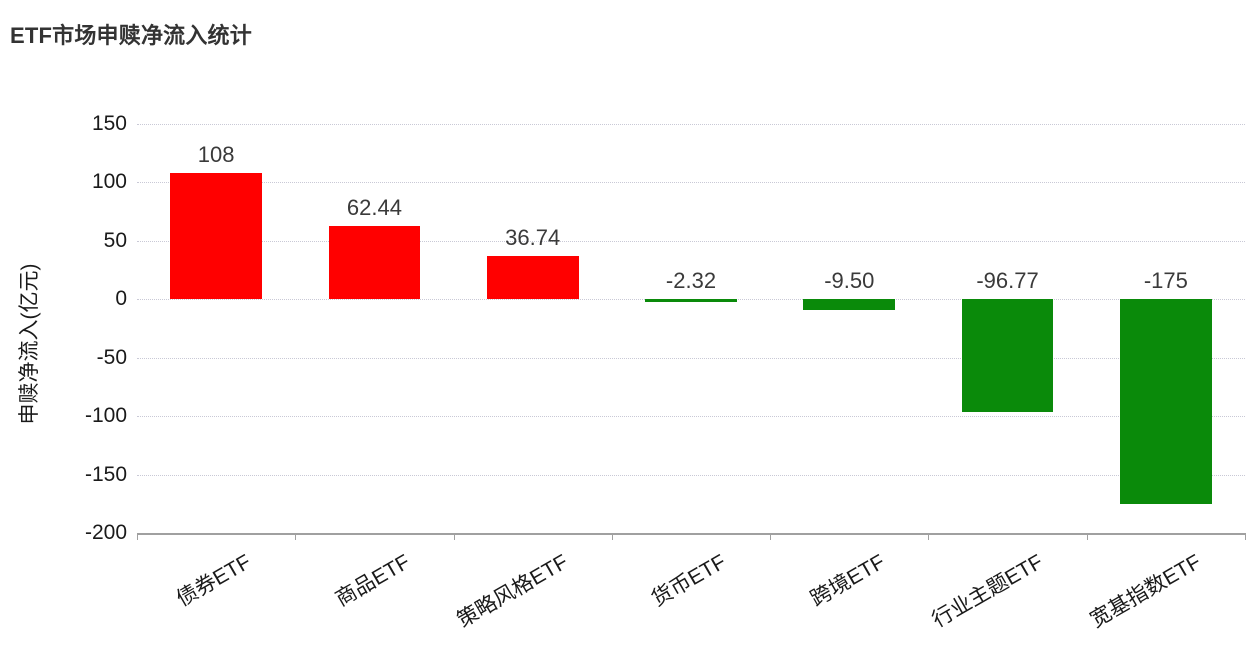 The height and width of the screenshot is (672, 1254). Describe the element at coordinates (987, 591) in the screenshot. I see `x-axis-category-label: 行业主题ETF` at that location.